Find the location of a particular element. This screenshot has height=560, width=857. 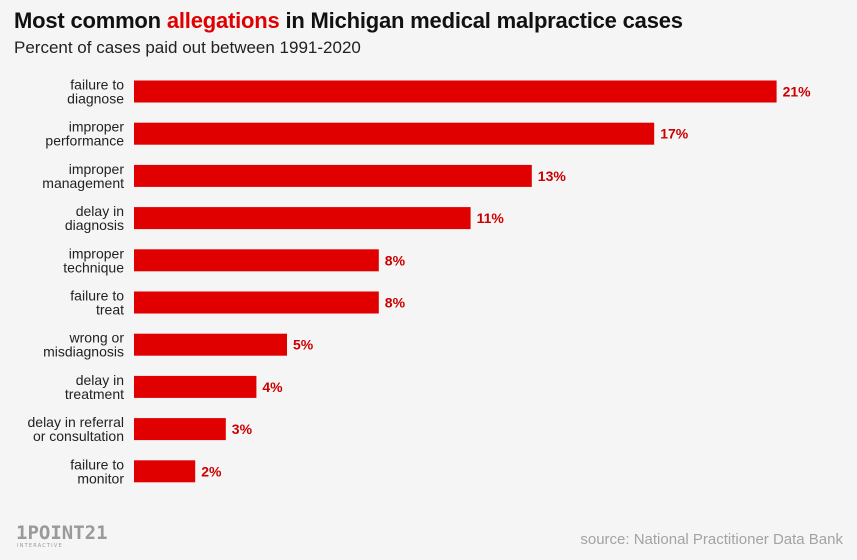

category-label: wrong or misdiagnosis is located at coordinates (83, 345).